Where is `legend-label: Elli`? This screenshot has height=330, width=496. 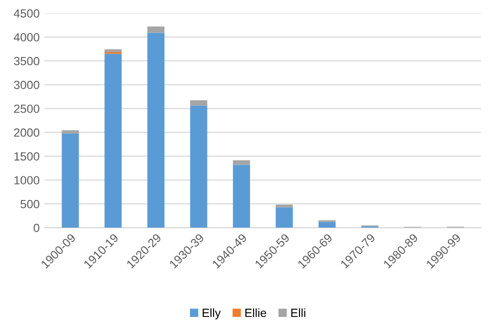 legend-label: Elli is located at coordinates (298, 312).